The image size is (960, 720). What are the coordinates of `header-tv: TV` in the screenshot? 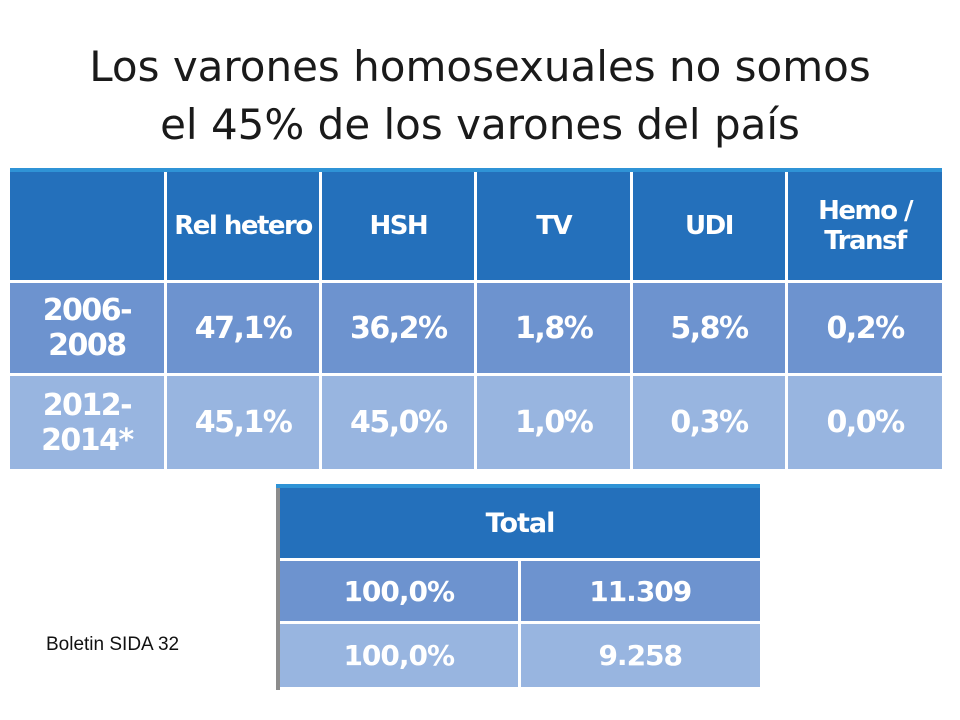 It's located at (554, 226).